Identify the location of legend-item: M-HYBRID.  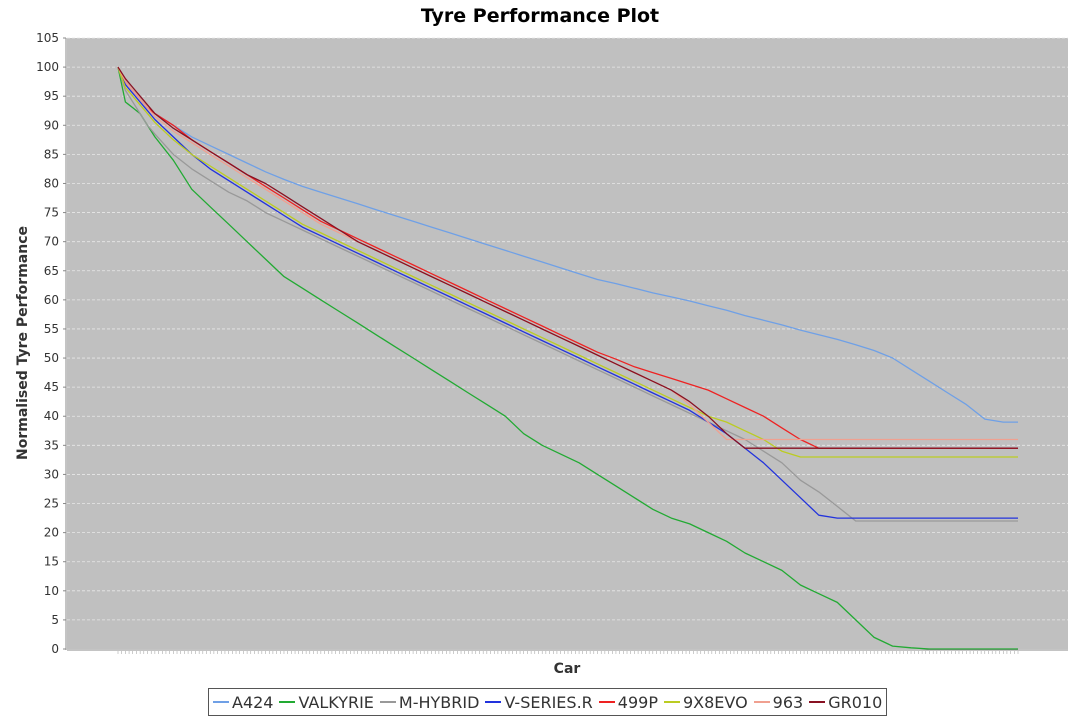
(429, 702).